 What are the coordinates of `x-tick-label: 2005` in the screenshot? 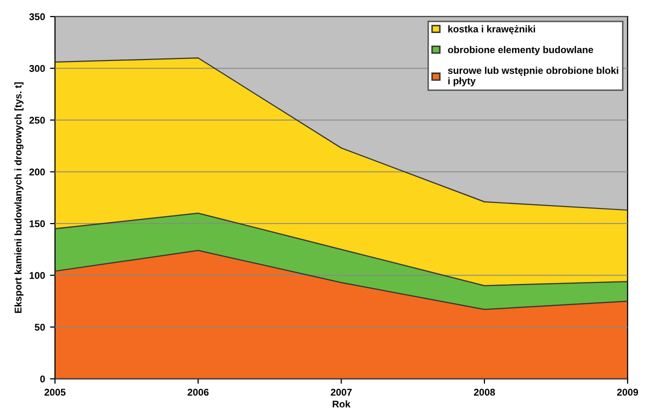 It's located at (55, 392).